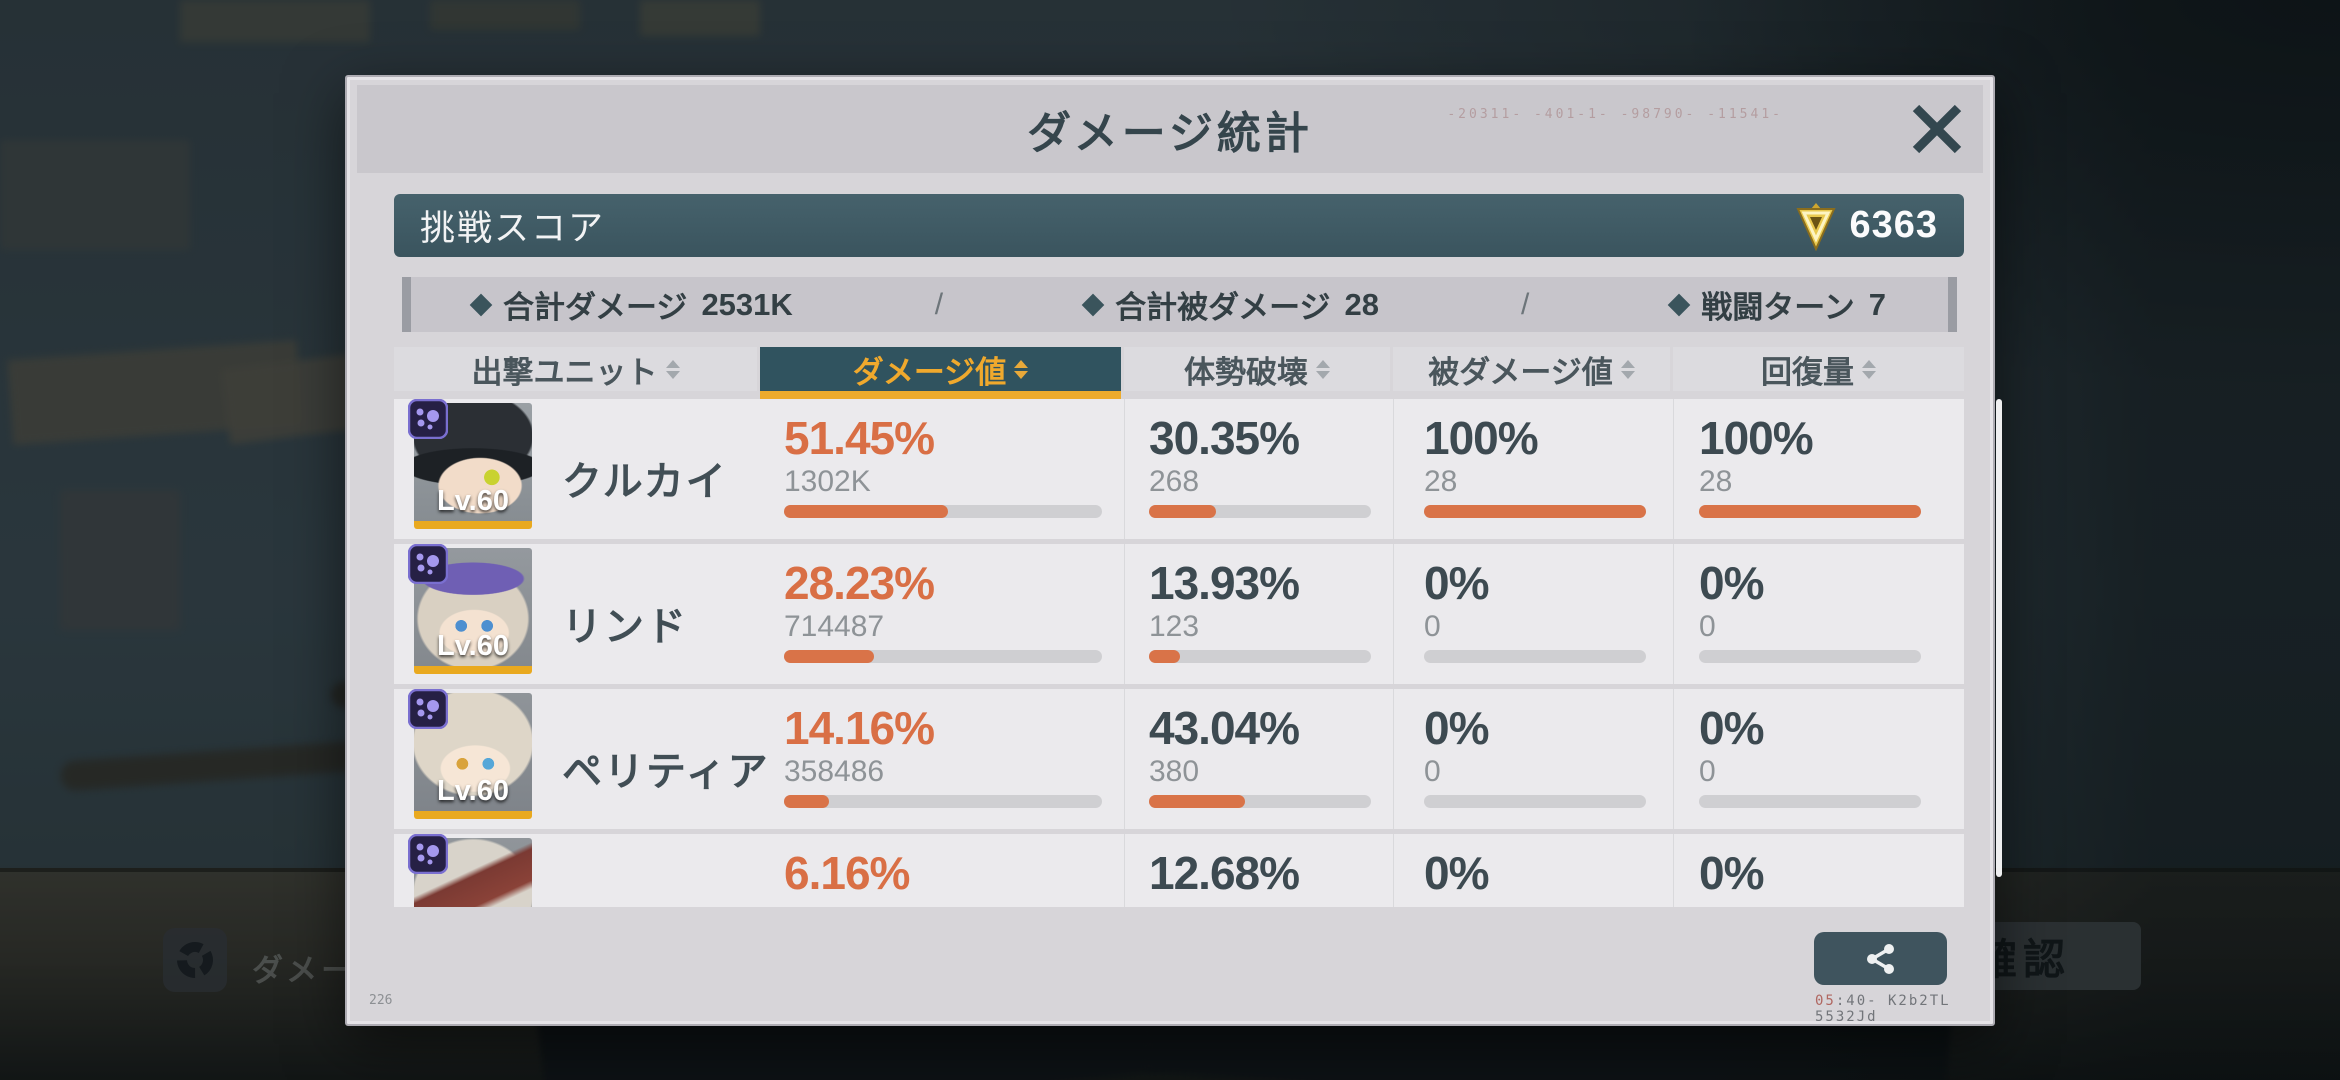 The image size is (2340, 1080). I want to click on damage-stats-button, so click(195, 960).